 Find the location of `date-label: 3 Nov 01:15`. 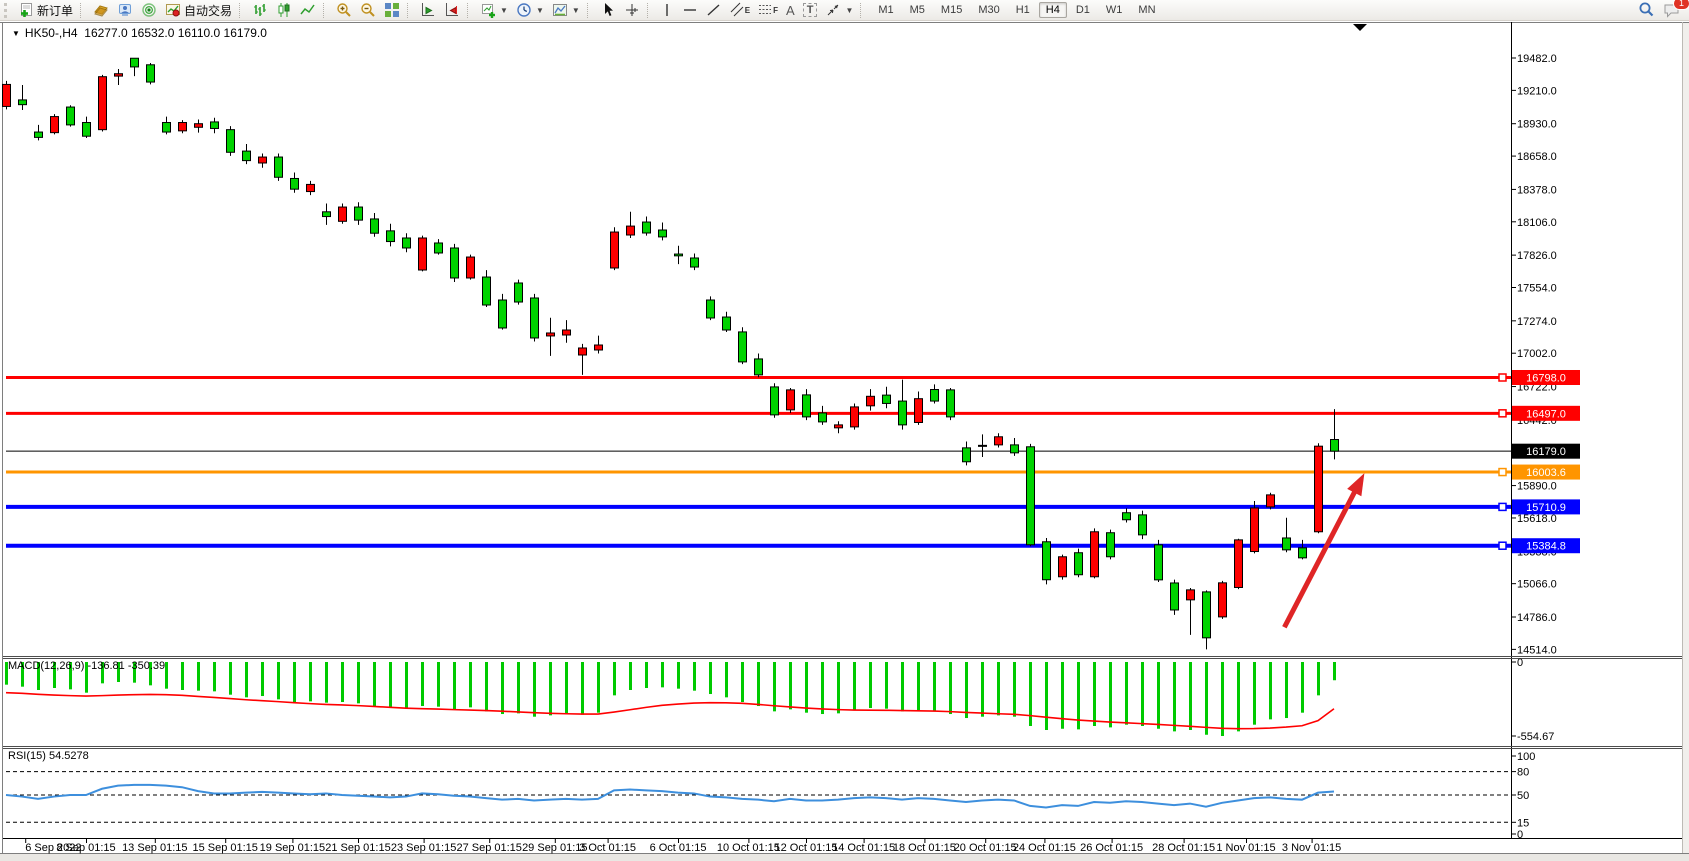

date-label: 3 Nov 01:15 is located at coordinates (1311, 848).